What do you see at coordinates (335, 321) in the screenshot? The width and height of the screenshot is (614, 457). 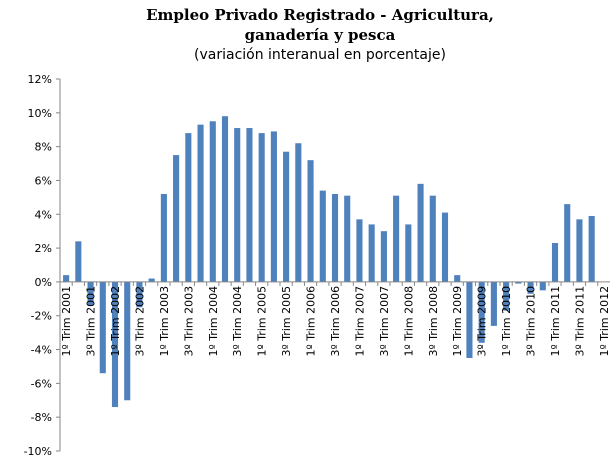 I see `x-tick-label: 3º Trim 2006` at bounding box center [335, 321].